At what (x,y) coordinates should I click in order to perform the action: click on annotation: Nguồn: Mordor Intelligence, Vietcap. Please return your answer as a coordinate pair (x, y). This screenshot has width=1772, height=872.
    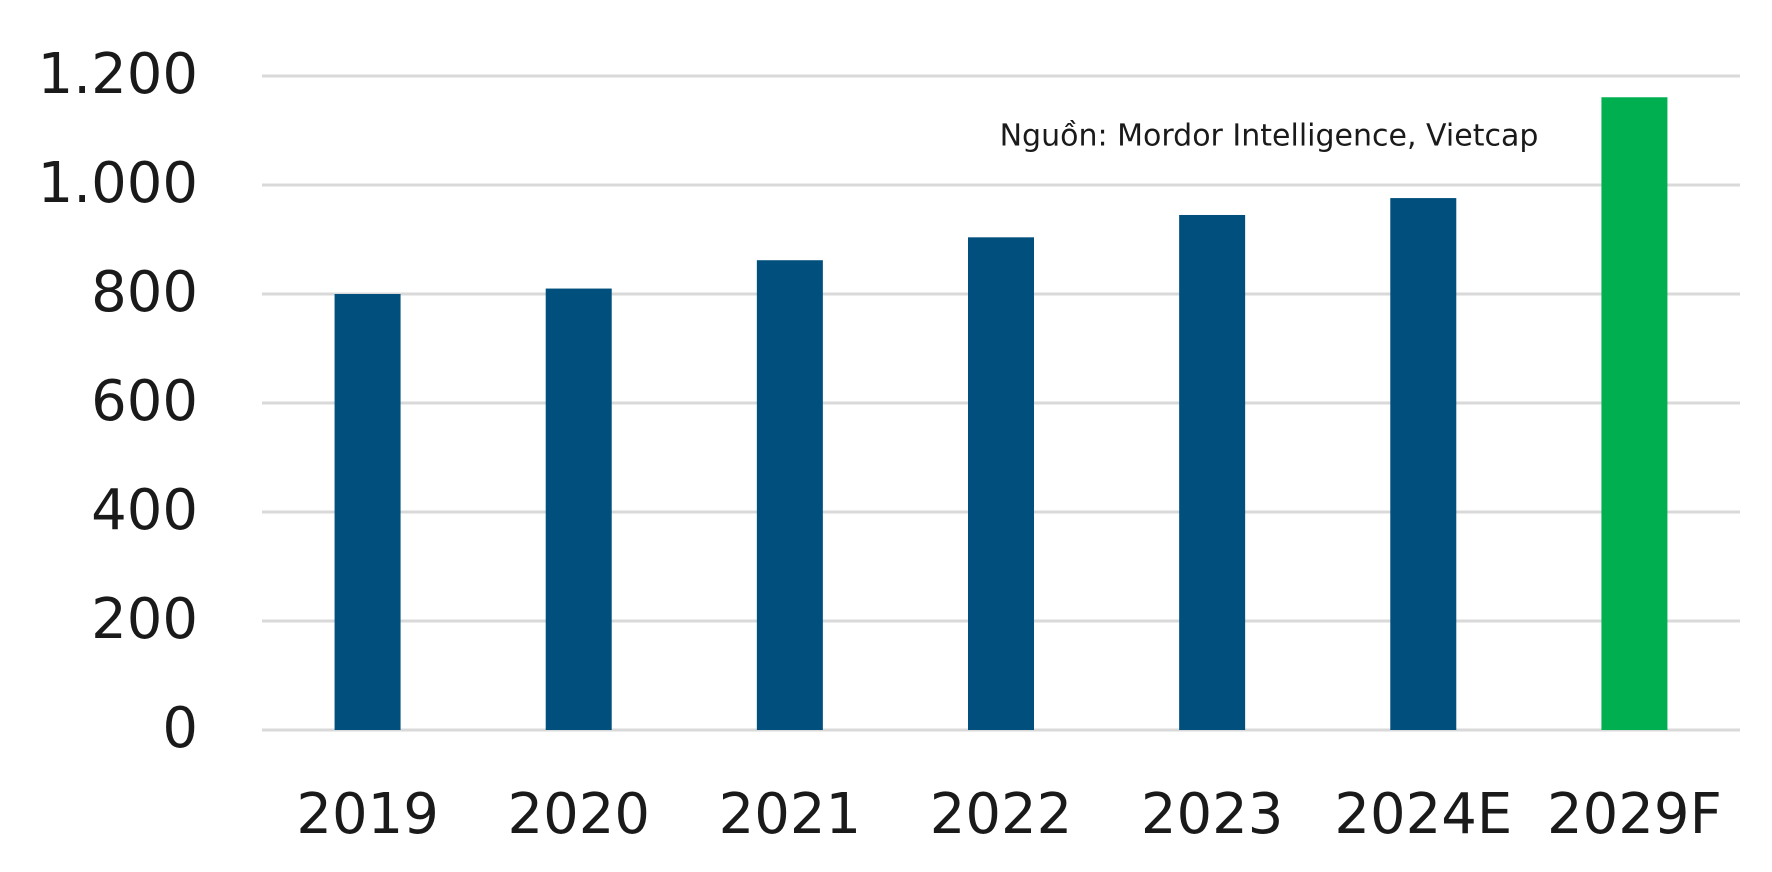
    Looking at the image, I should click on (1269, 136).